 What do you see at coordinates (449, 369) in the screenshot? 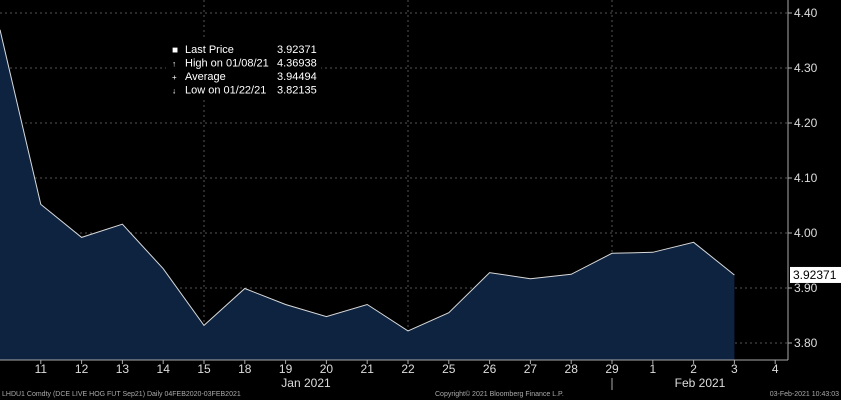
I see `x-tick-label: 25` at bounding box center [449, 369].